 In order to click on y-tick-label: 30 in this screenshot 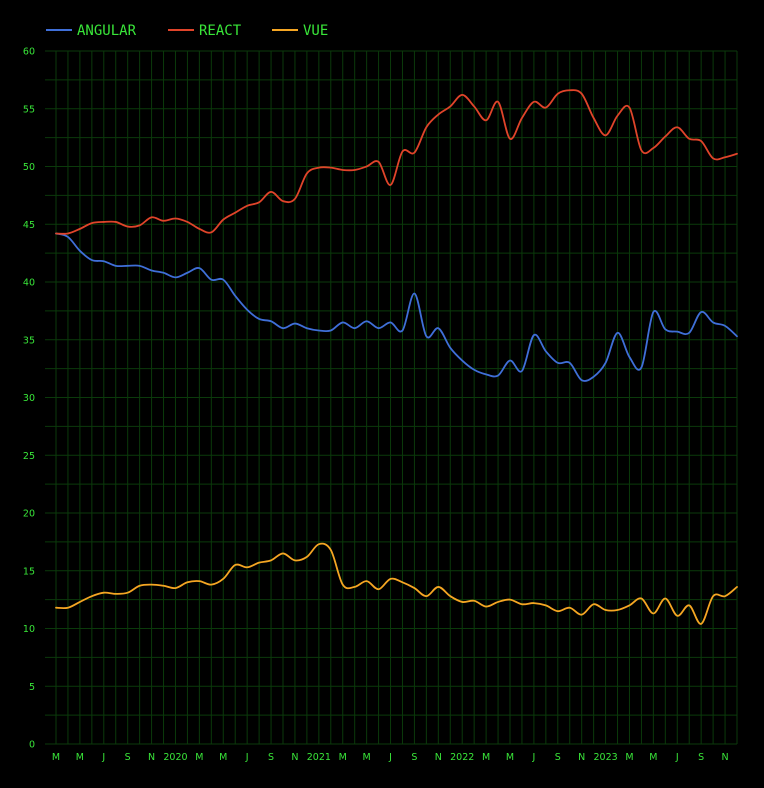, I will do `click(29, 398)`.